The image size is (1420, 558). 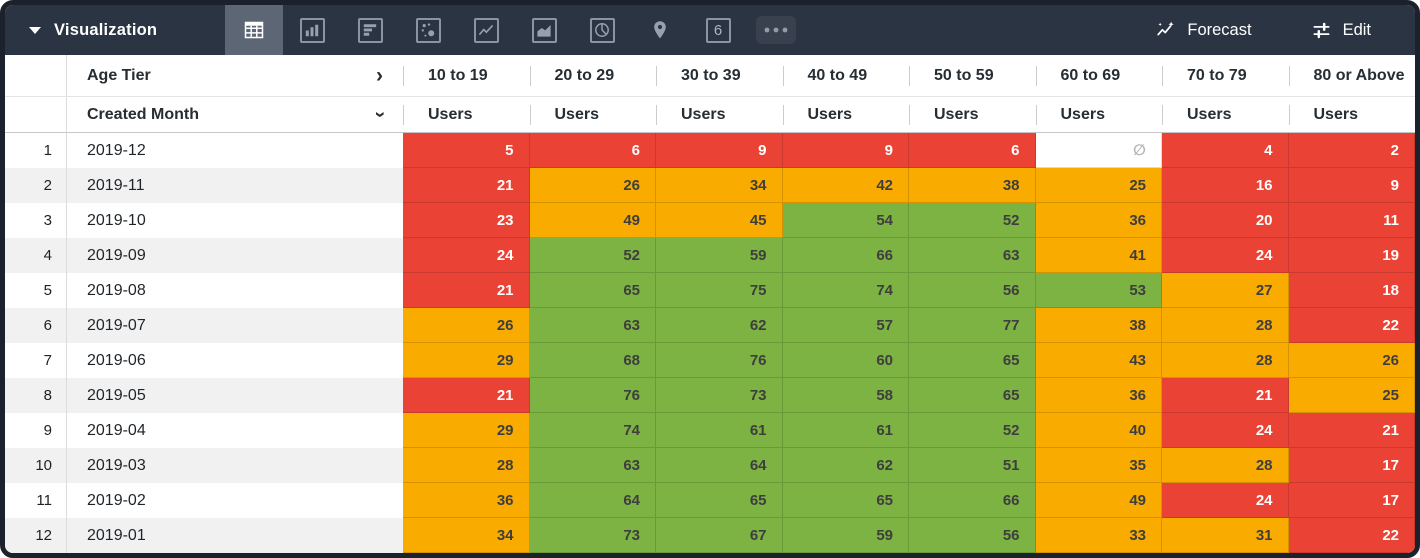 What do you see at coordinates (1225, 185) in the screenshot?
I see `value-cell: 16` at bounding box center [1225, 185].